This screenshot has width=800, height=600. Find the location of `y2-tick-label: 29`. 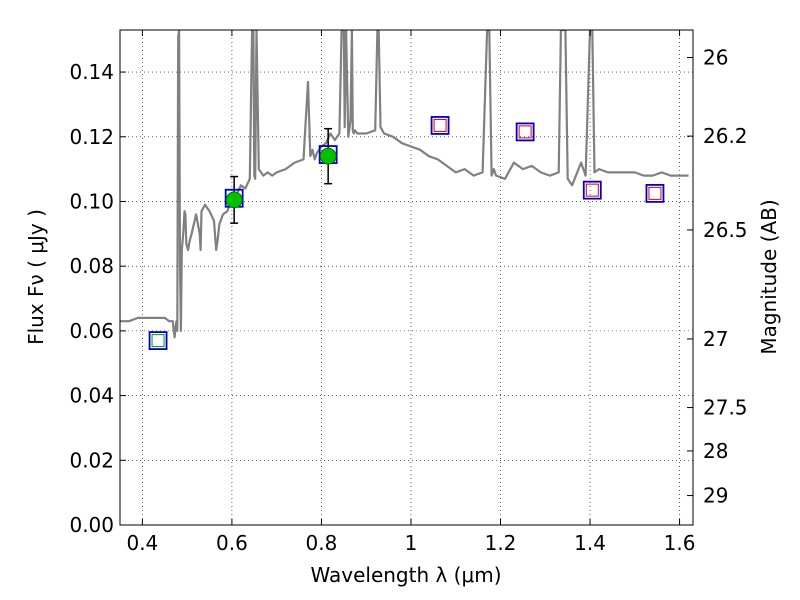

y2-tick-label: 29 is located at coordinates (715, 496).